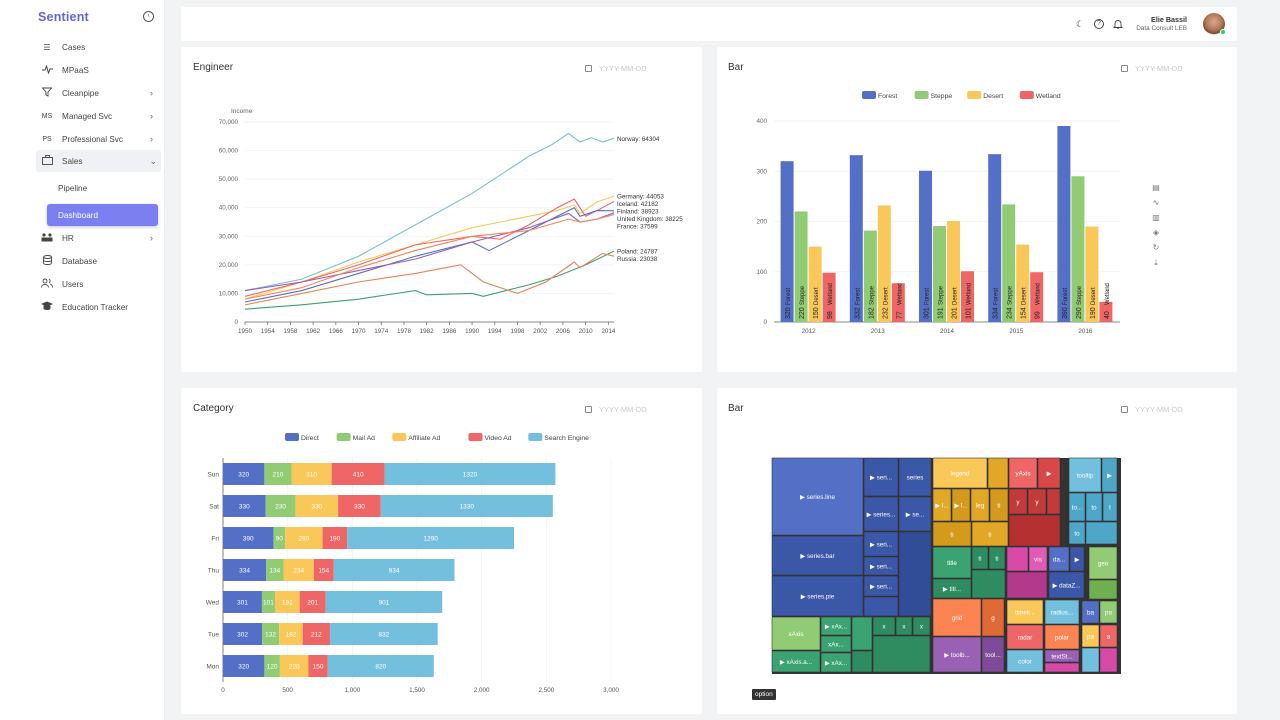 This screenshot has width=1280, height=720. I want to click on x-tick-label: 2,500, so click(546, 690).